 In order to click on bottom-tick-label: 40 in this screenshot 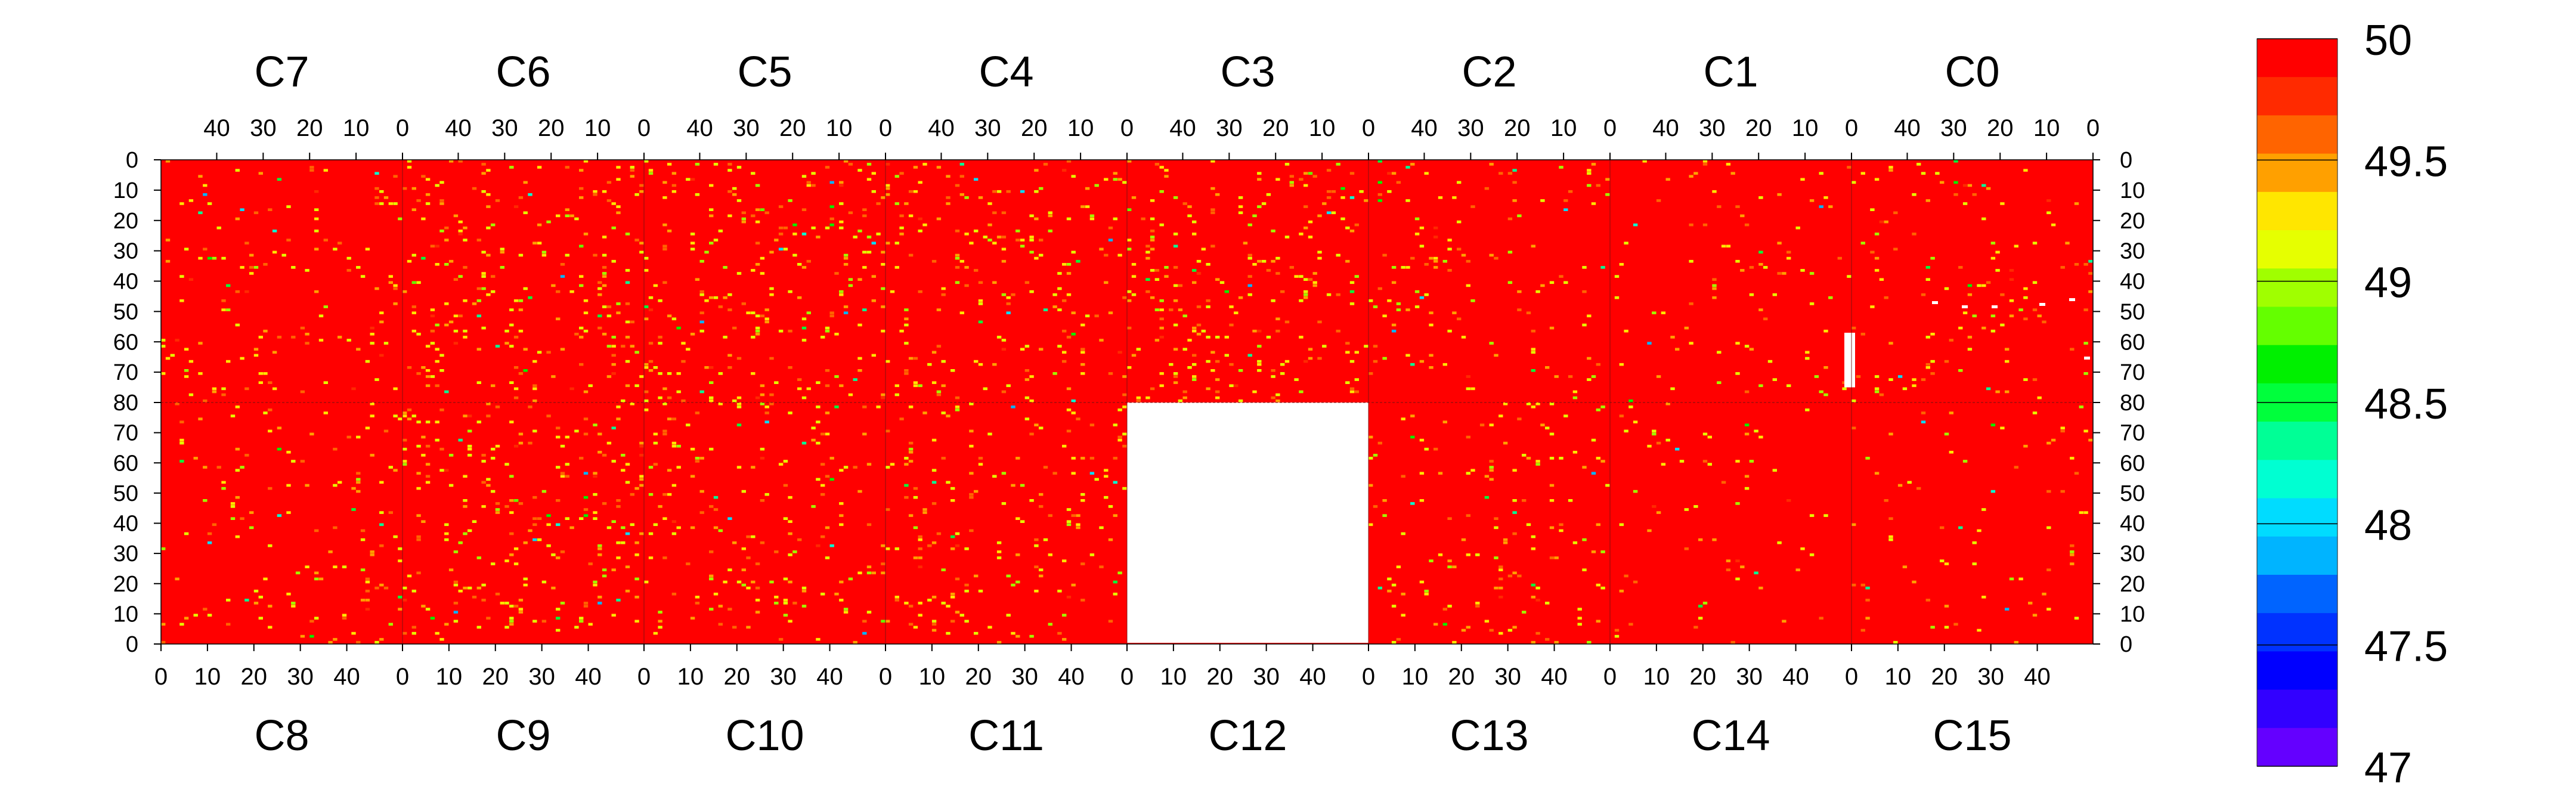, I will do `click(1554, 677)`.